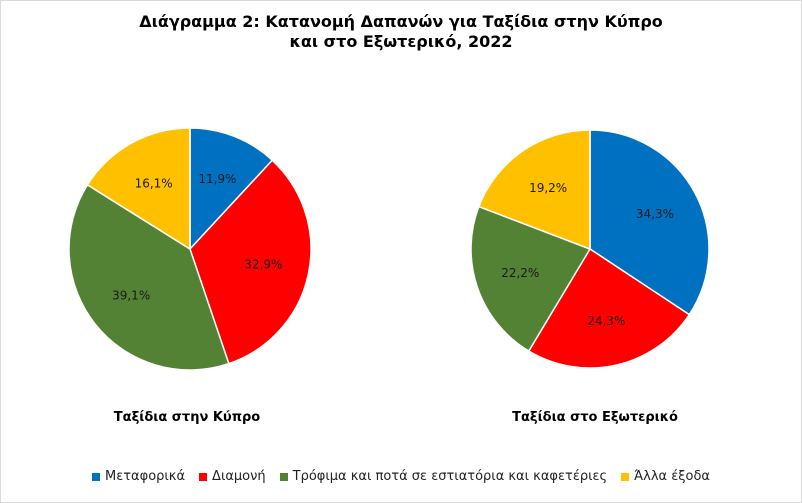  Describe the element at coordinates (203, 476) in the screenshot. I see `legend-swatch-accommodation` at that location.